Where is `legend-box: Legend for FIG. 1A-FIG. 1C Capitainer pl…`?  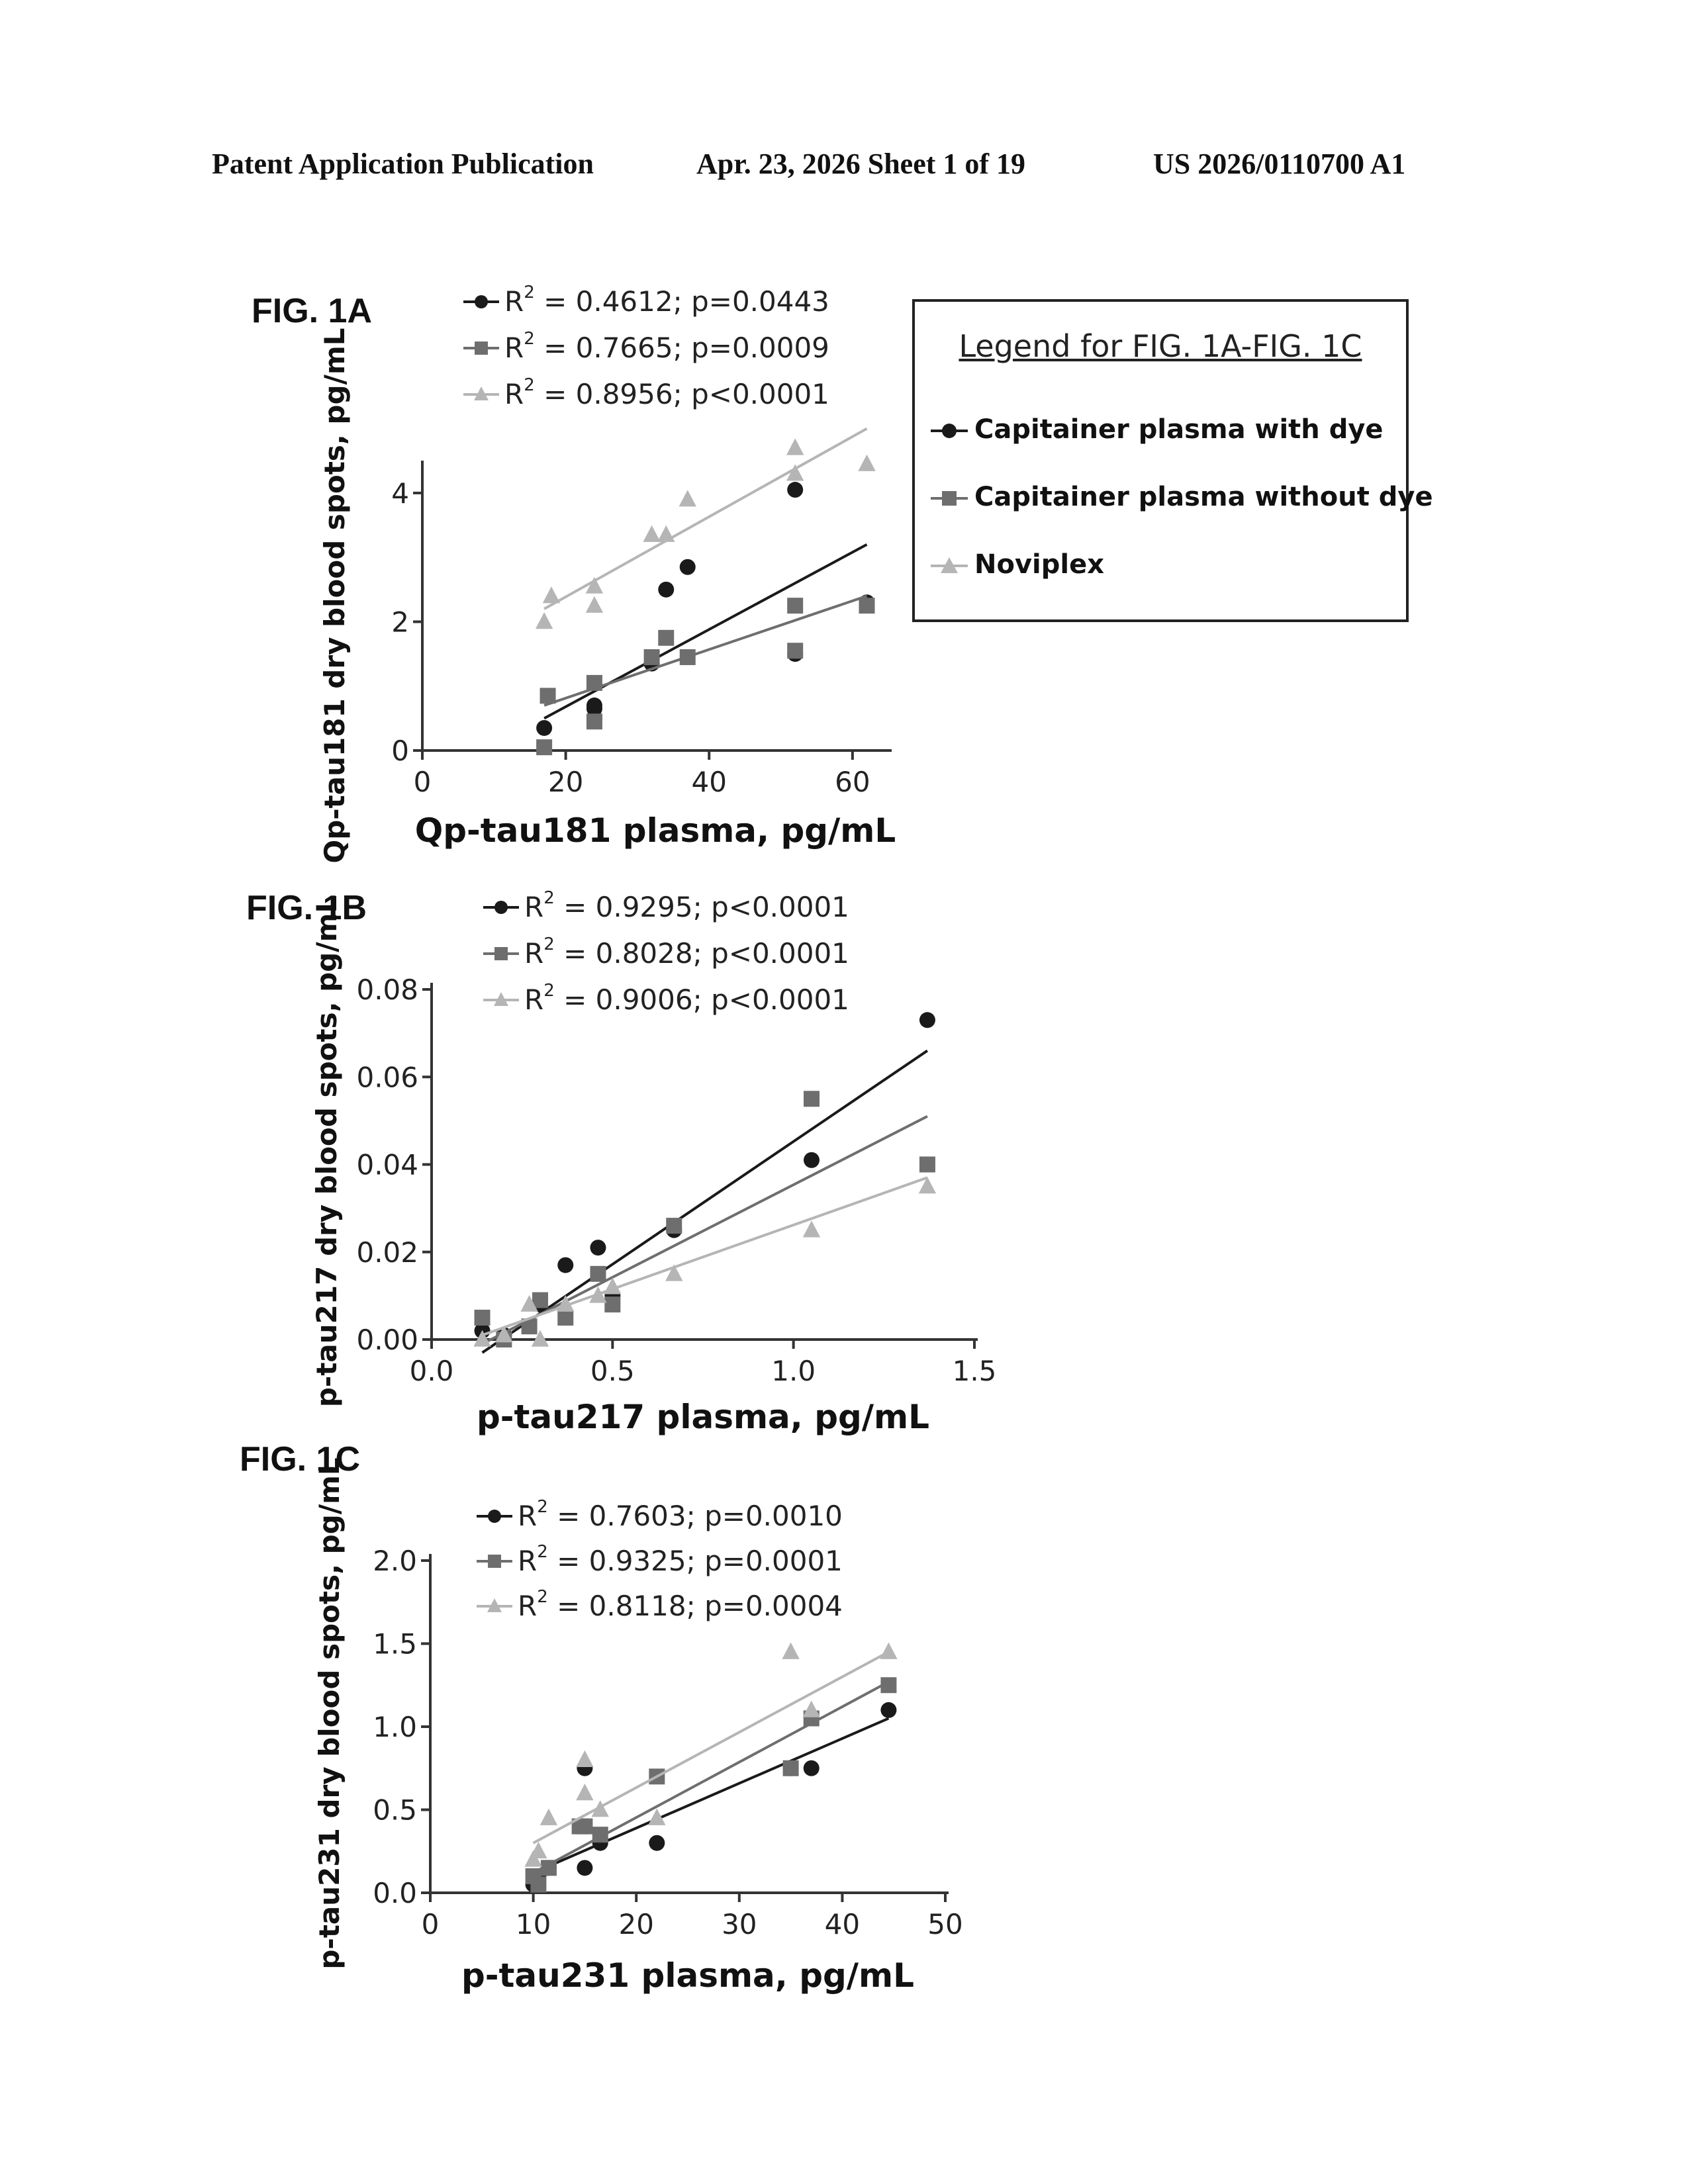 legend-box: Legend for FIG. 1A-FIG. 1C Capitainer pl… is located at coordinates (1172, 461).